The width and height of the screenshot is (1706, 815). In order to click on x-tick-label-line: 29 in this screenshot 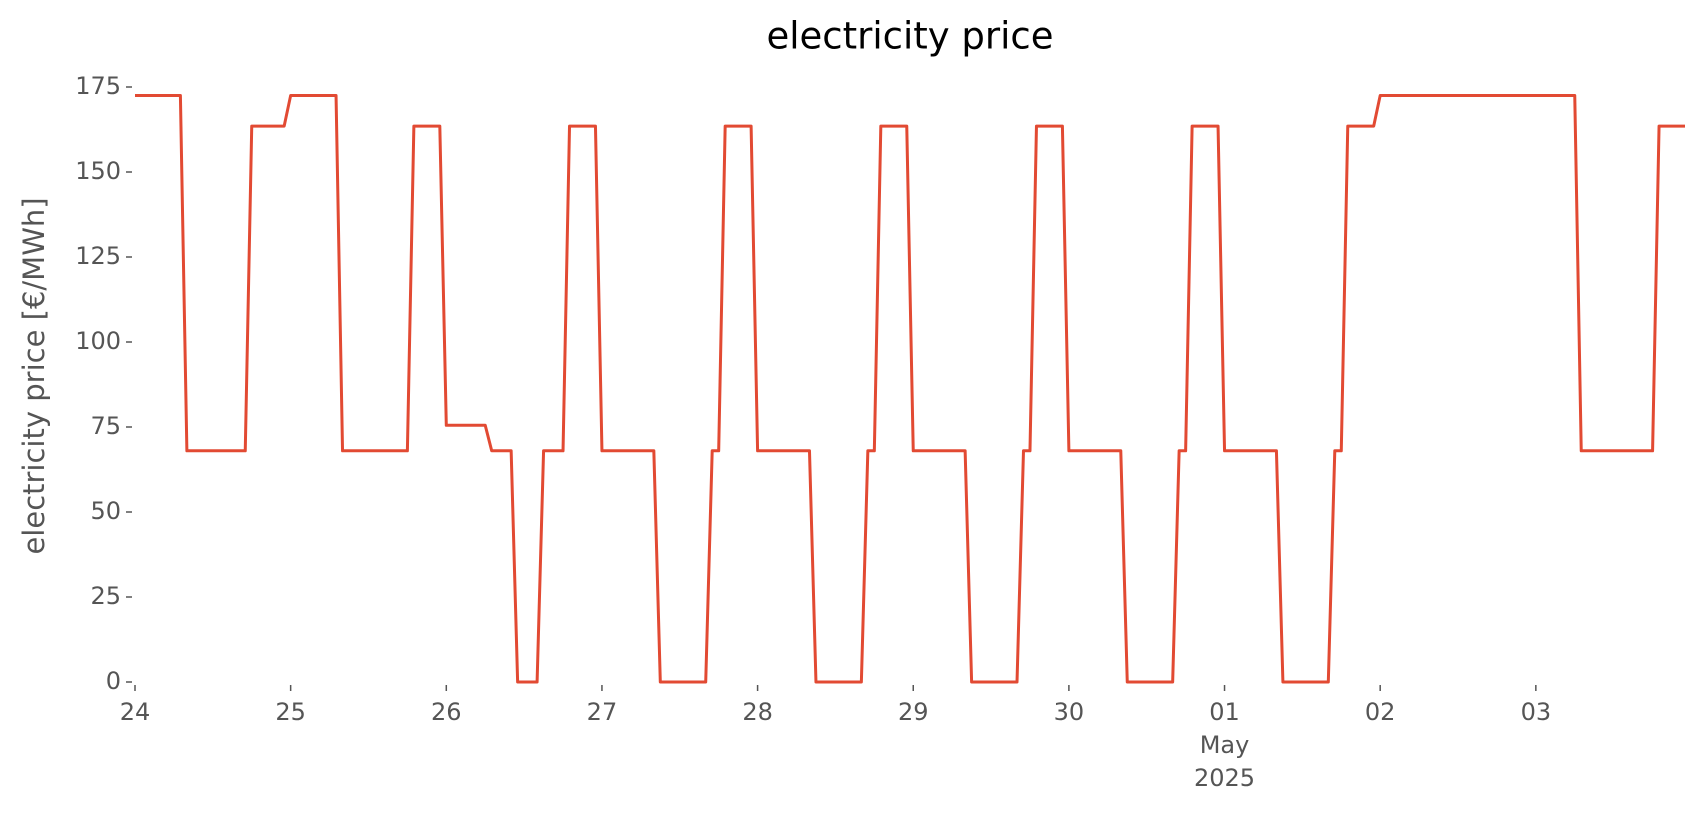, I will do `click(913, 712)`.